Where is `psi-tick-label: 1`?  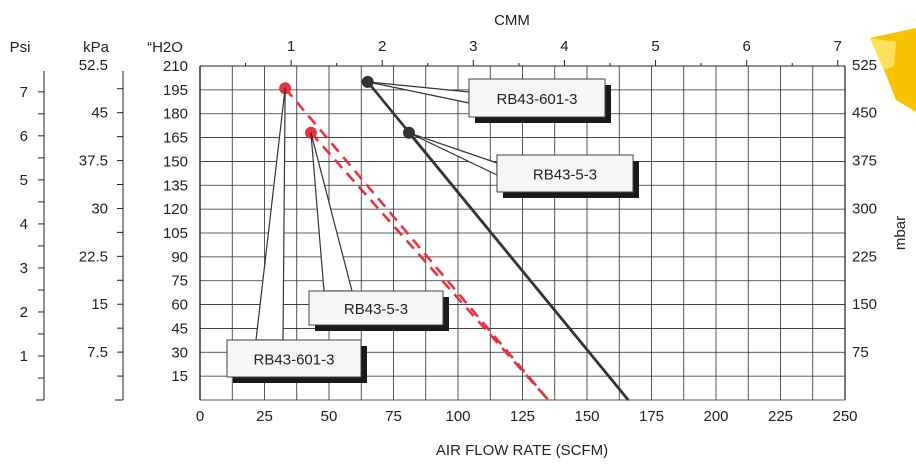 psi-tick-label: 1 is located at coordinates (24, 356).